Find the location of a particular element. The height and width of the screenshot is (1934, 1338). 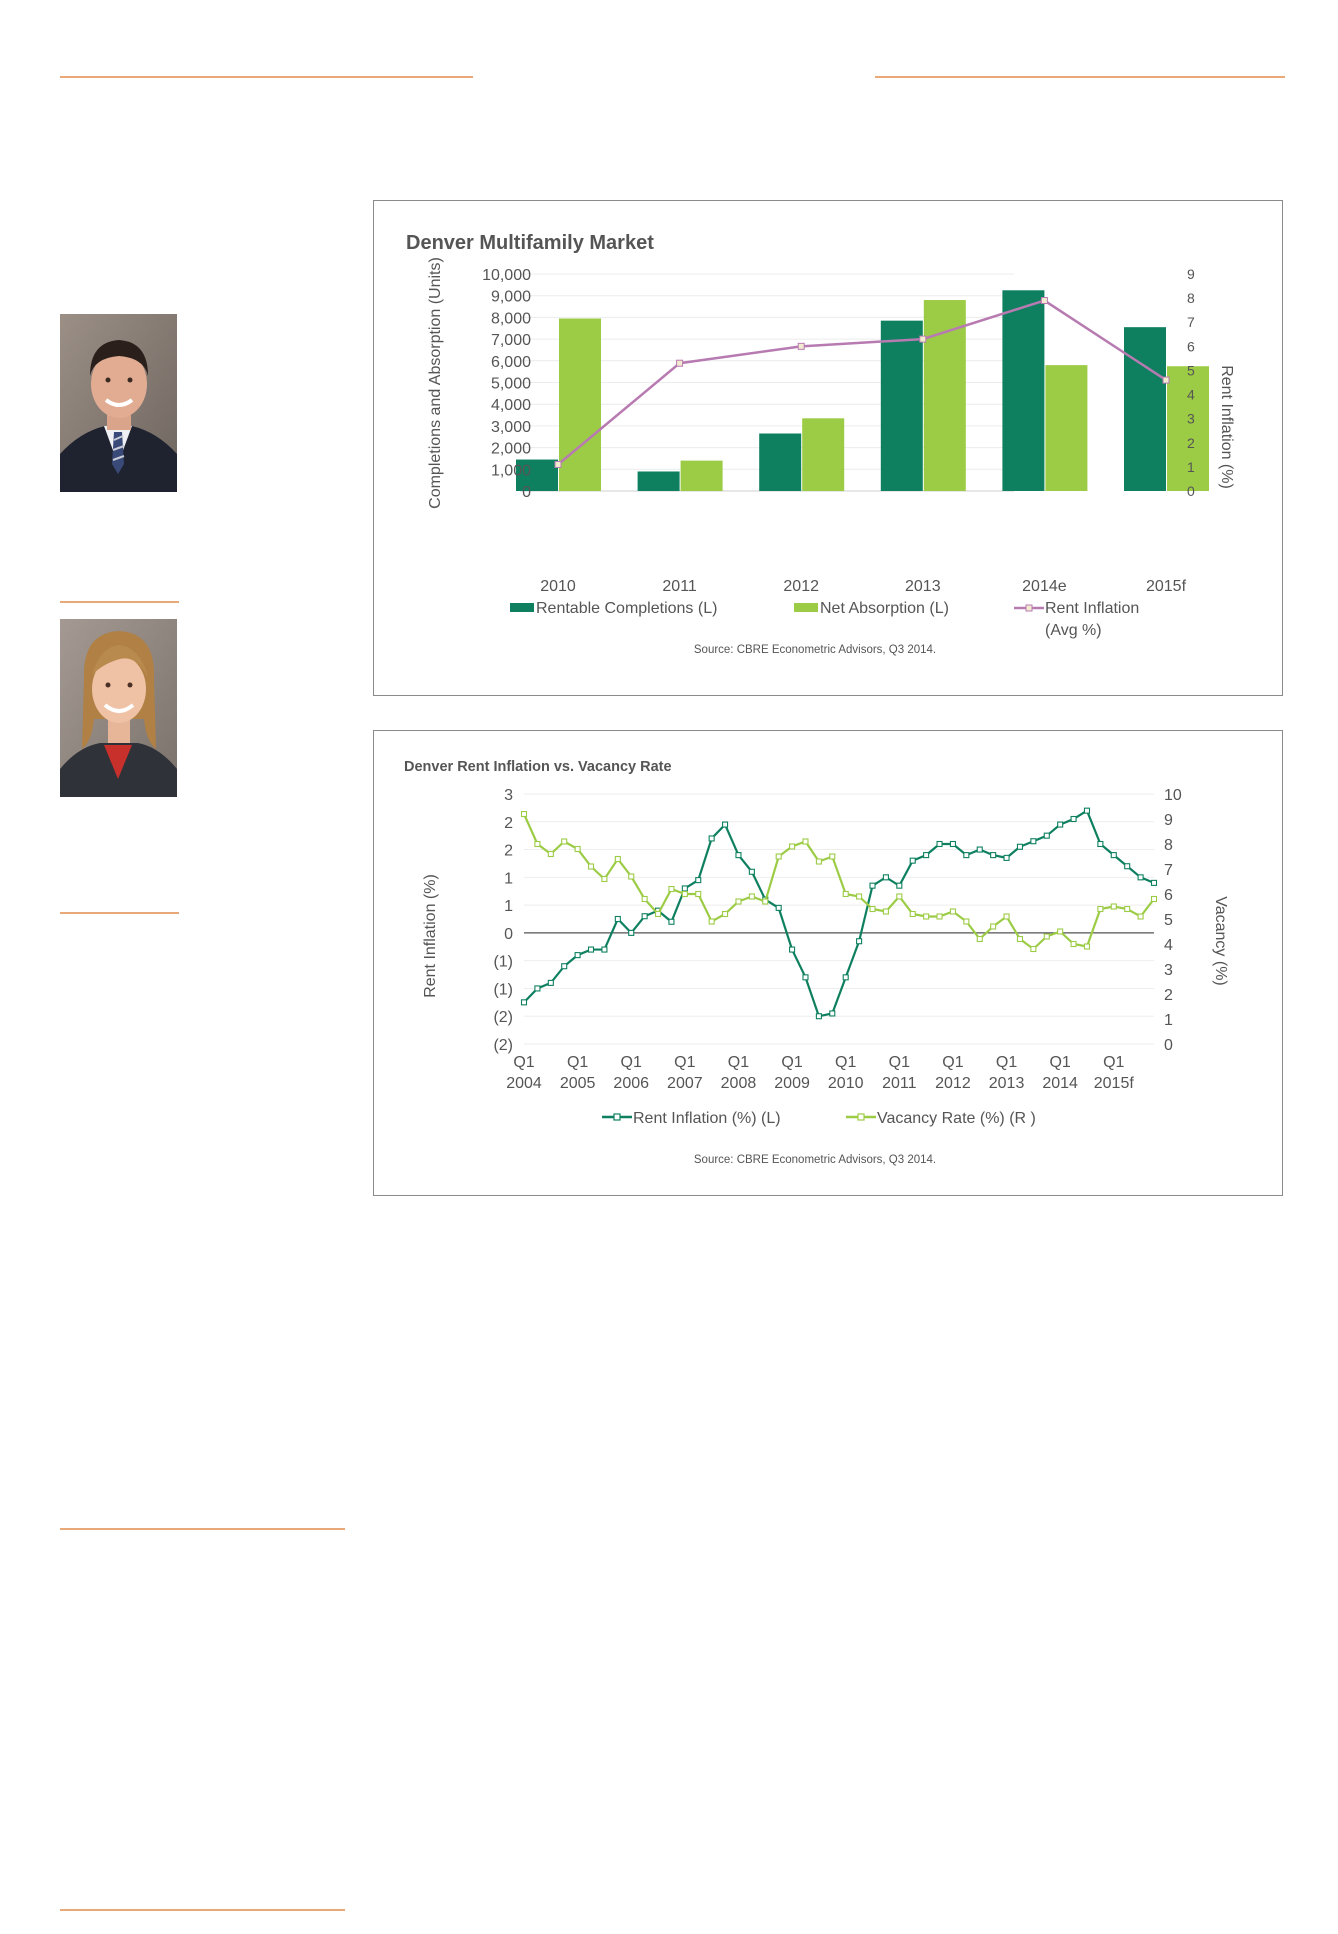

y2-tick-label: 3 is located at coordinates (1168, 970).